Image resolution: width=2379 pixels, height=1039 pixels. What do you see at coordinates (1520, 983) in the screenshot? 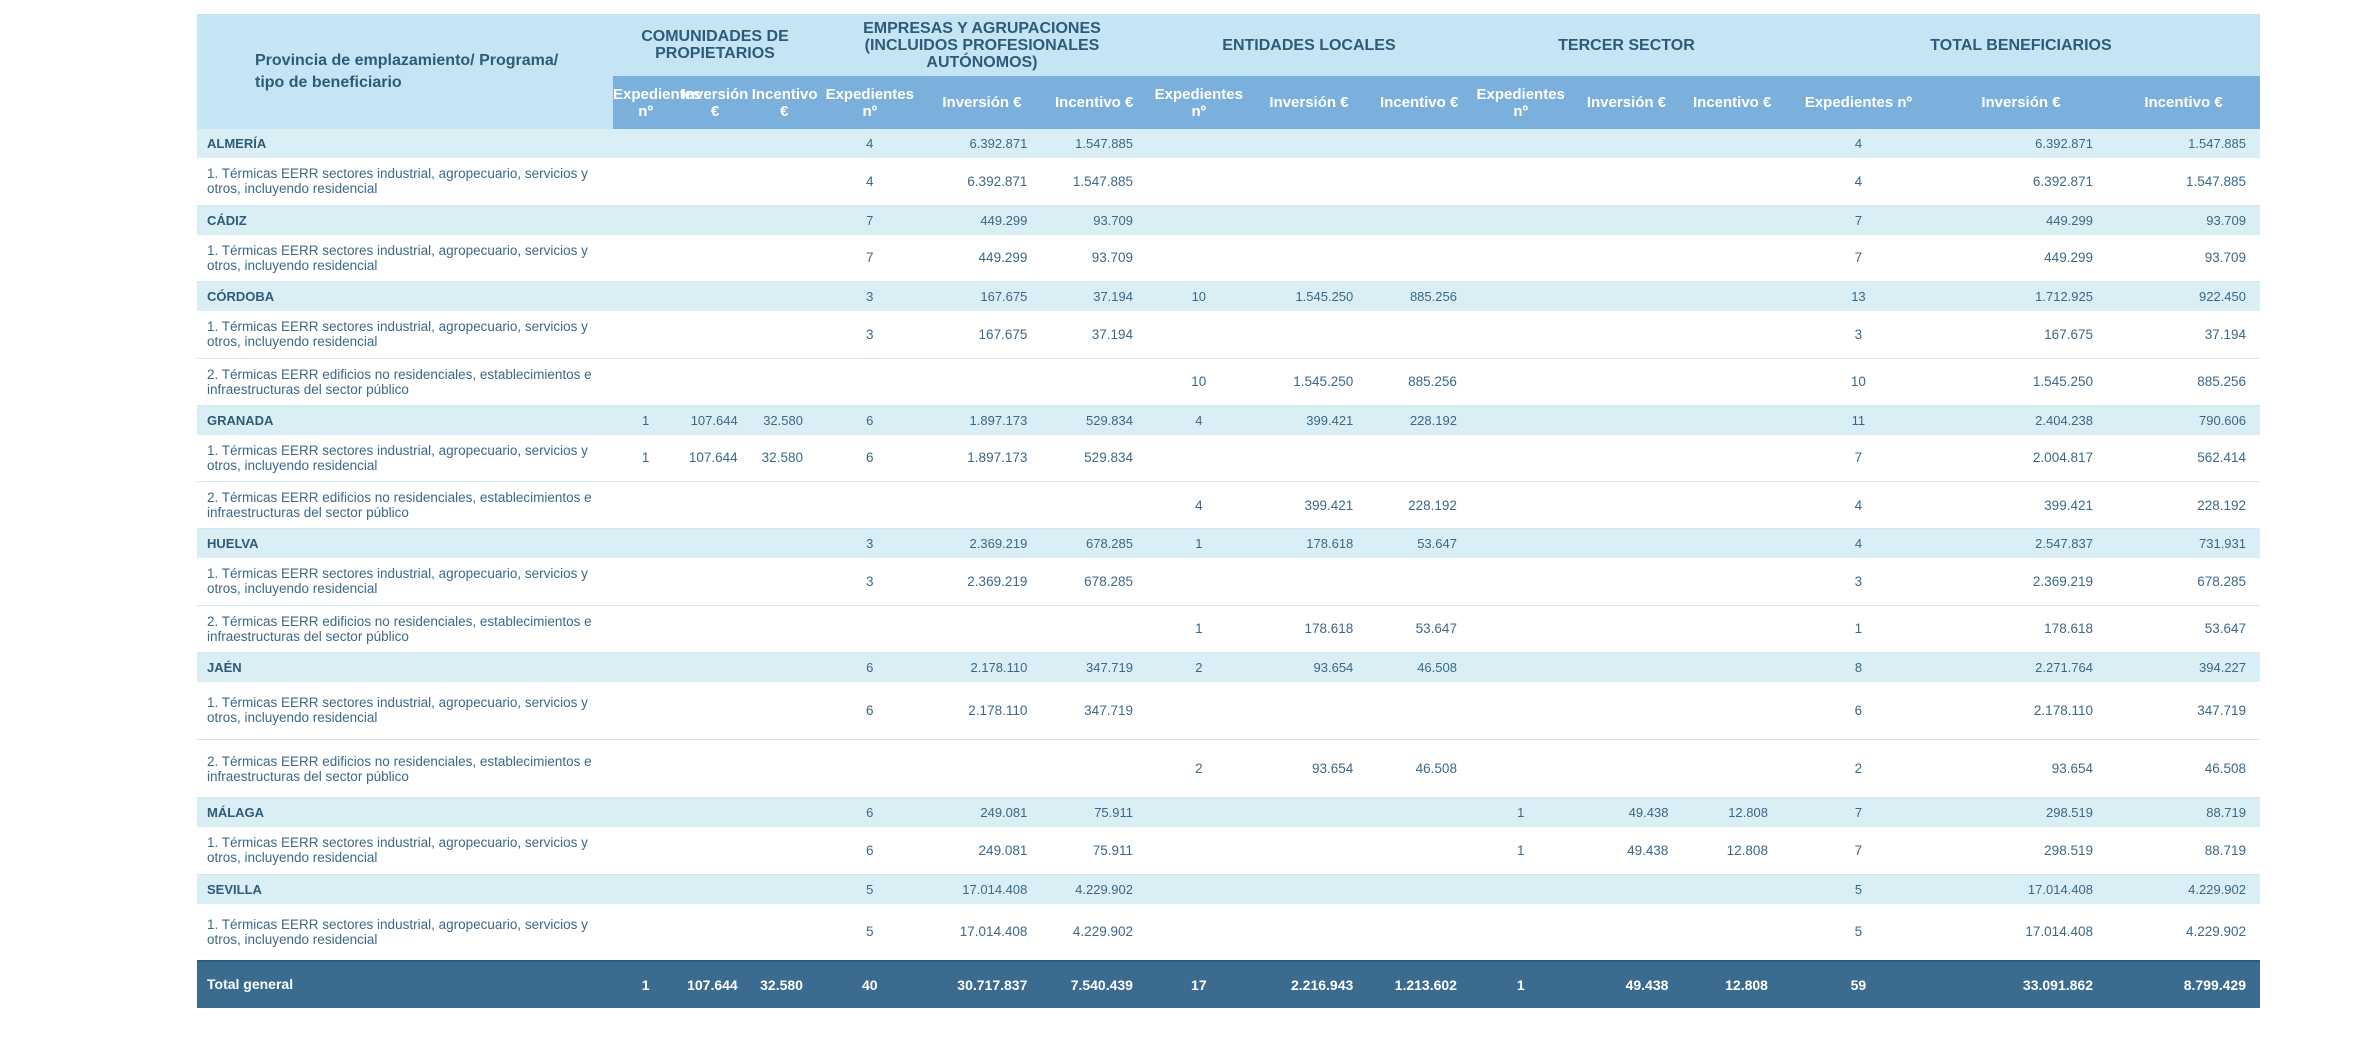
I see `total-expedientes: 1` at bounding box center [1520, 983].